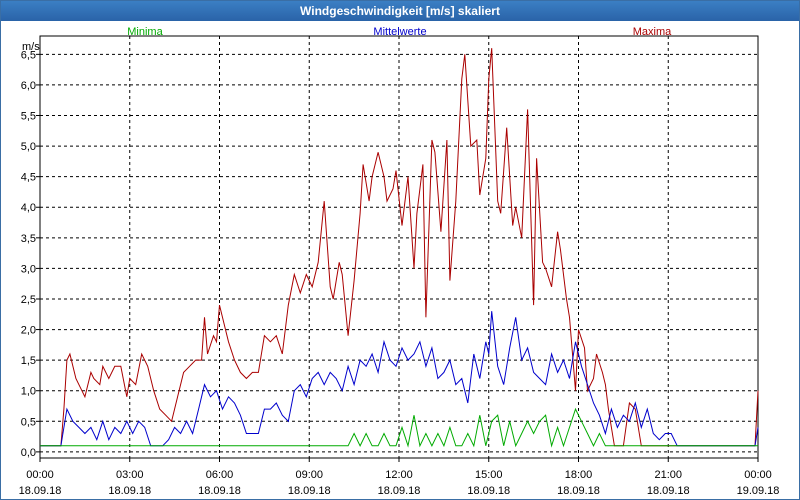 The height and width of the screenshot is (500, 800). I want to click on y-tick-label: 6,5, so click(28, 55).